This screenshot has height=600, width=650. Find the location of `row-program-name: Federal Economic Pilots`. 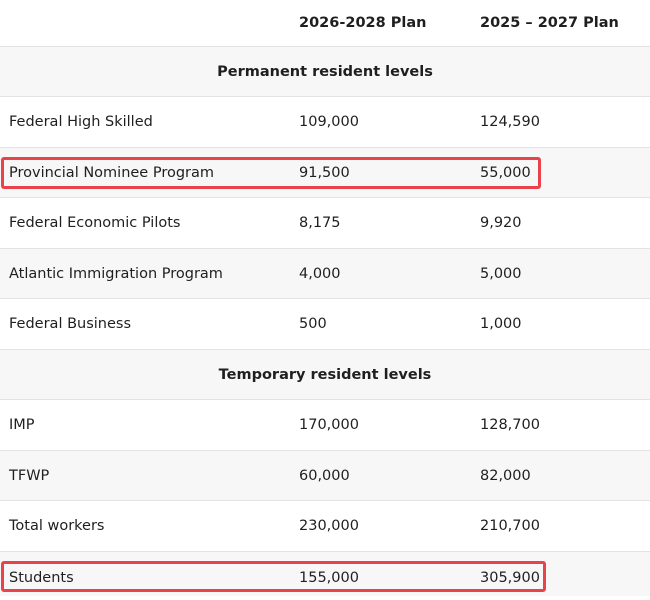

row-program-name: Federal Economic Pilots is located at coordinates (95, 223).